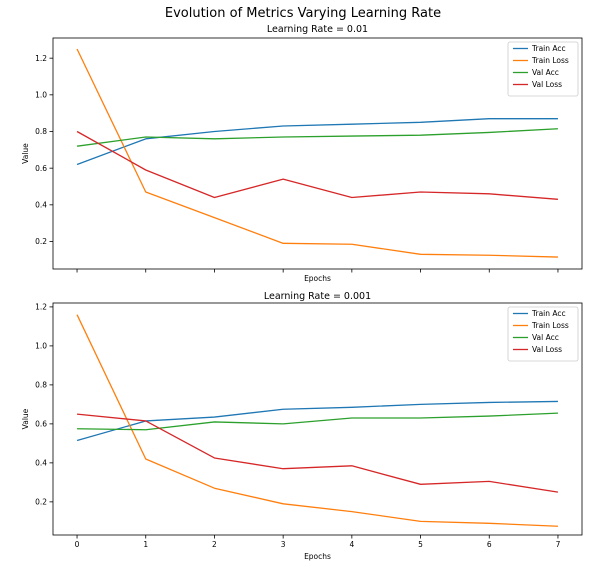  What do you see at coordinates (558, 544) in the screenshot?
I see `x-tick-label: 7` at bounding box center [558, 544].